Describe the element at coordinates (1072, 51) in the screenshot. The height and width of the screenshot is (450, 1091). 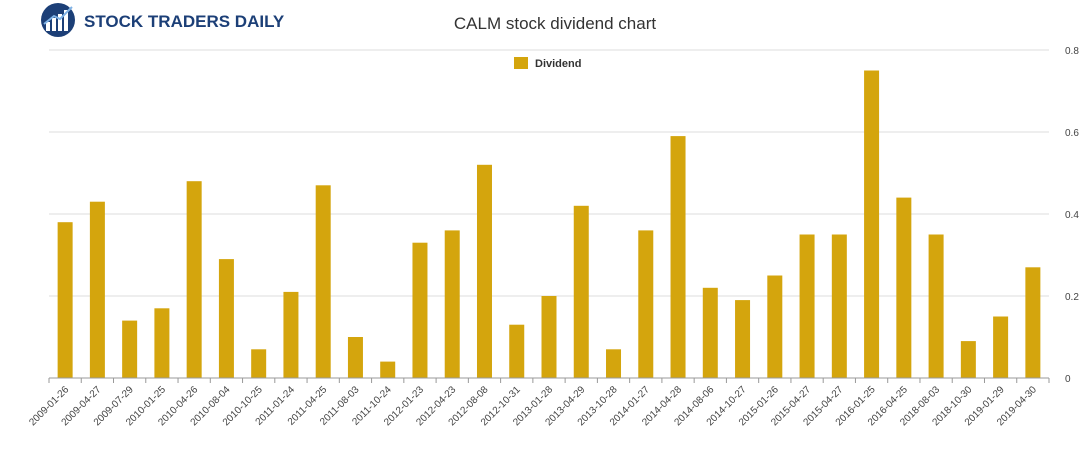
I see `y-tick-label: 0.8` at that location.